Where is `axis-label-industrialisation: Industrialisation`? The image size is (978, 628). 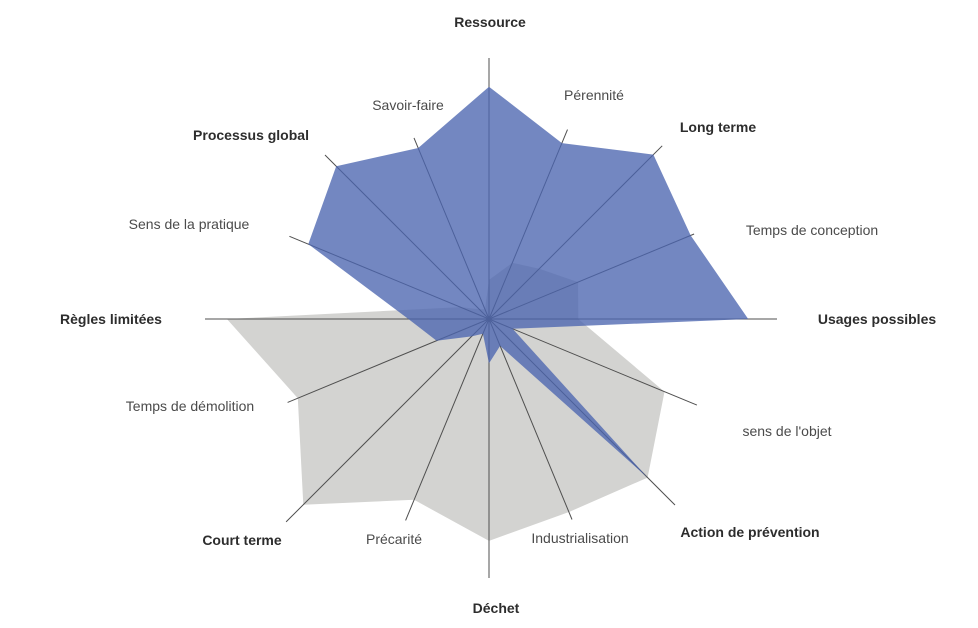
axis-label-industrialisation: Industrialisation is located at coordinates (579, 538).